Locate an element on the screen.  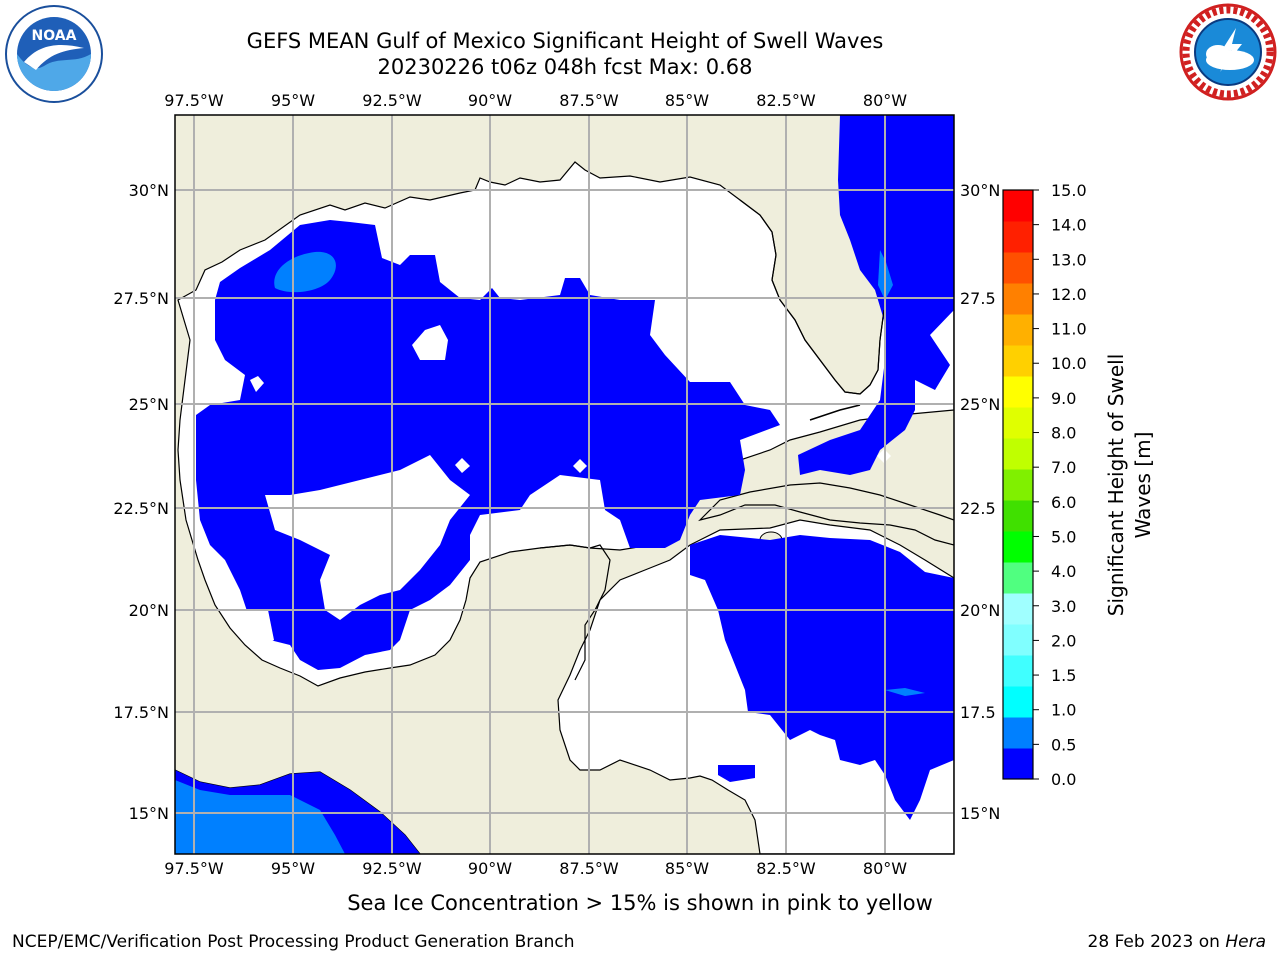
colorbar is located at coordinates (1018, 484).